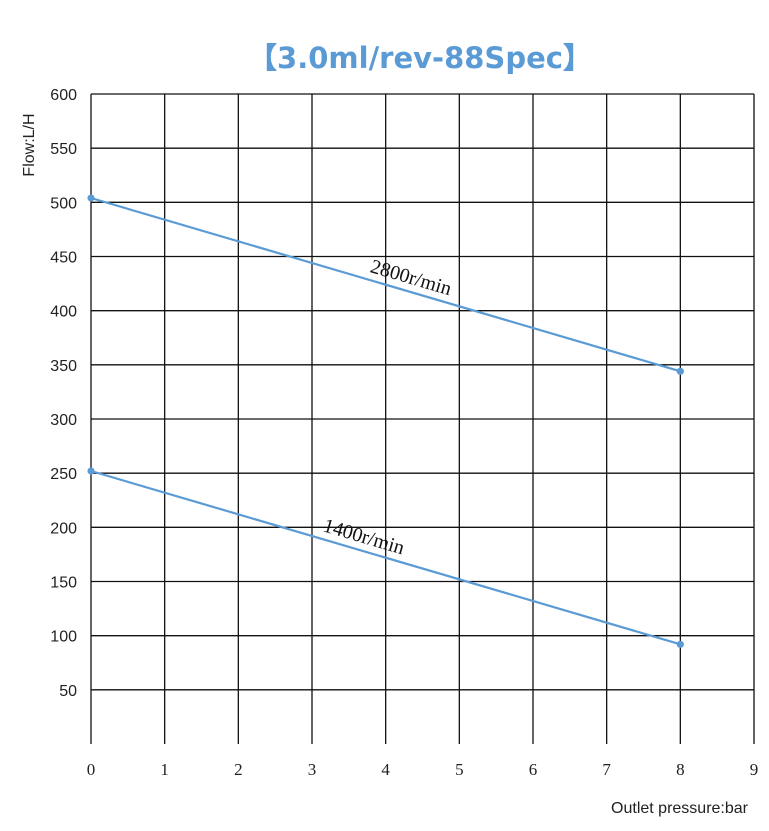  Describe the element at coordinates (68, 691) in the screenshot. I see `y-tick-label: 50` at that location.